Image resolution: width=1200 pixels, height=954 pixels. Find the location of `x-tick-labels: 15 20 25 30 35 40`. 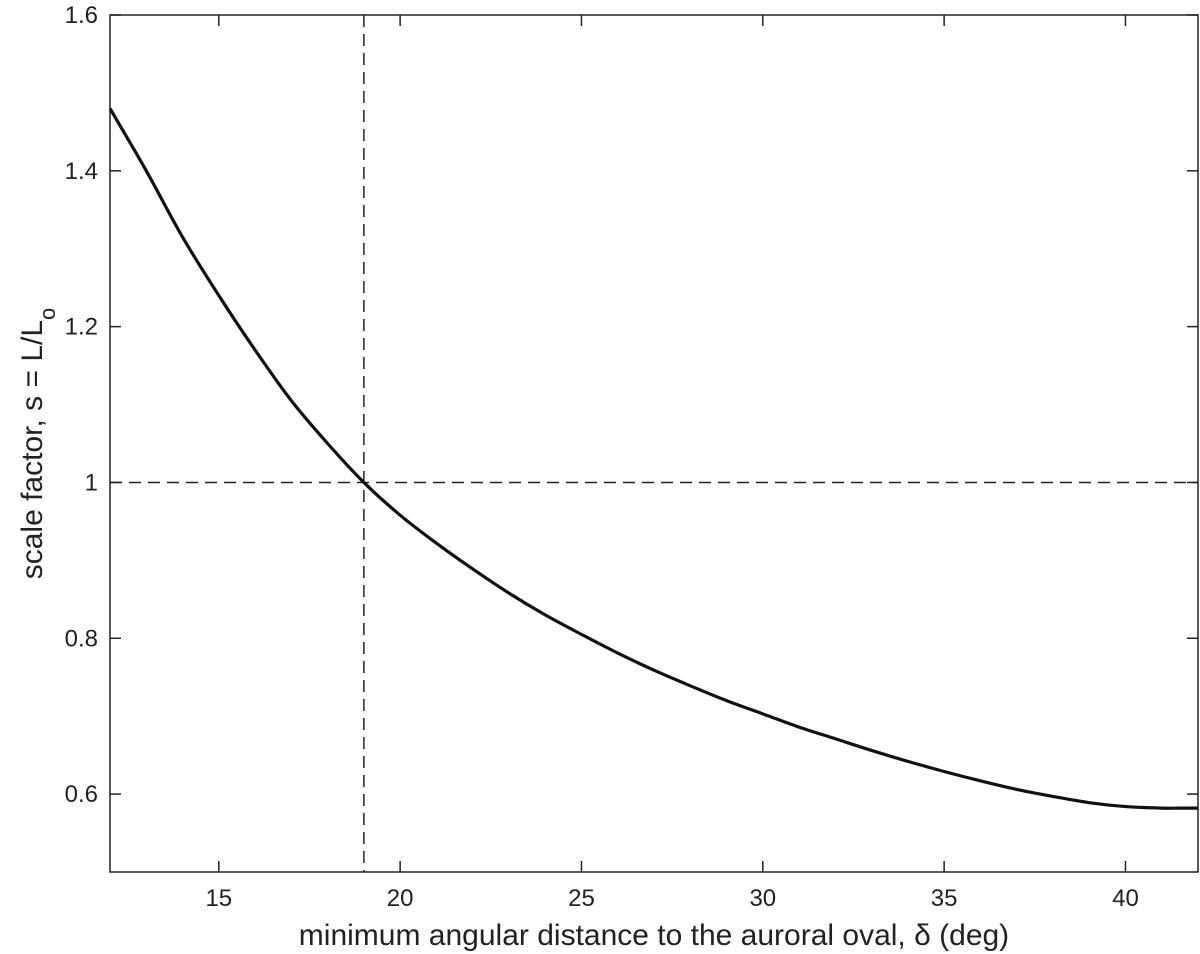

x-tick-labels: 15 20 25 30 35 40 is located at coordinates (671, 898).